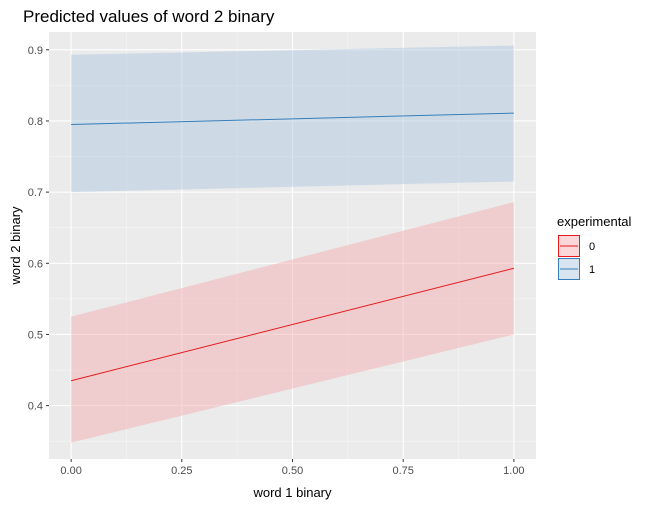 The width and height of the screenshot is (656, 512). Describe the element at coordinates (592, 270) in the screenshot. I see `legend-label-1: 1` at that location.